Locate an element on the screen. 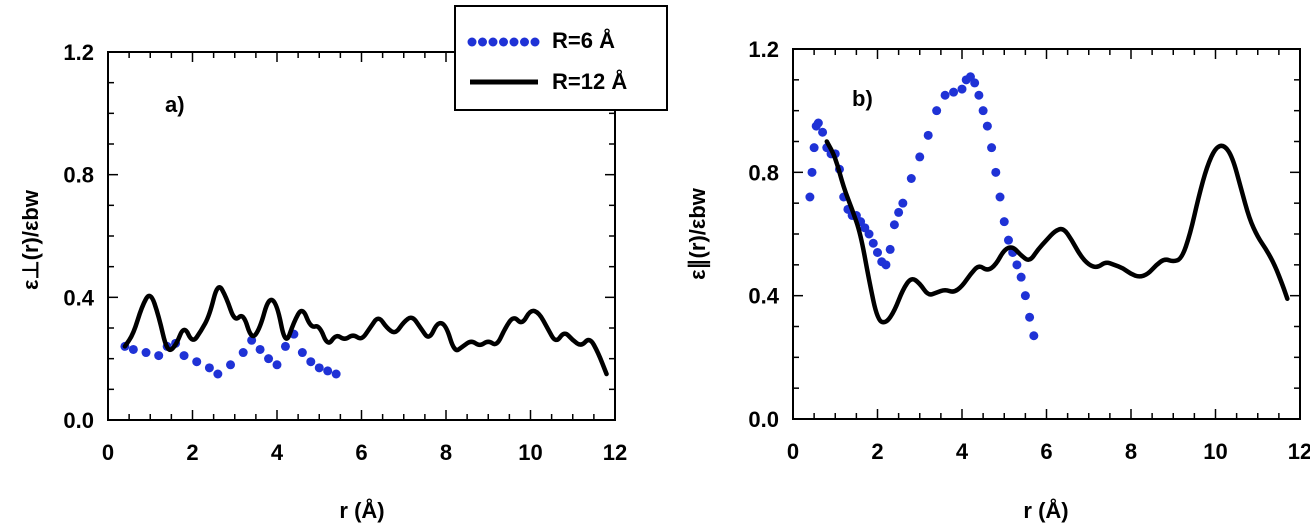 This screenshot has width=1310, height=532. x-axis-title-b: r (Å) is located at coordinates (1045, 510).